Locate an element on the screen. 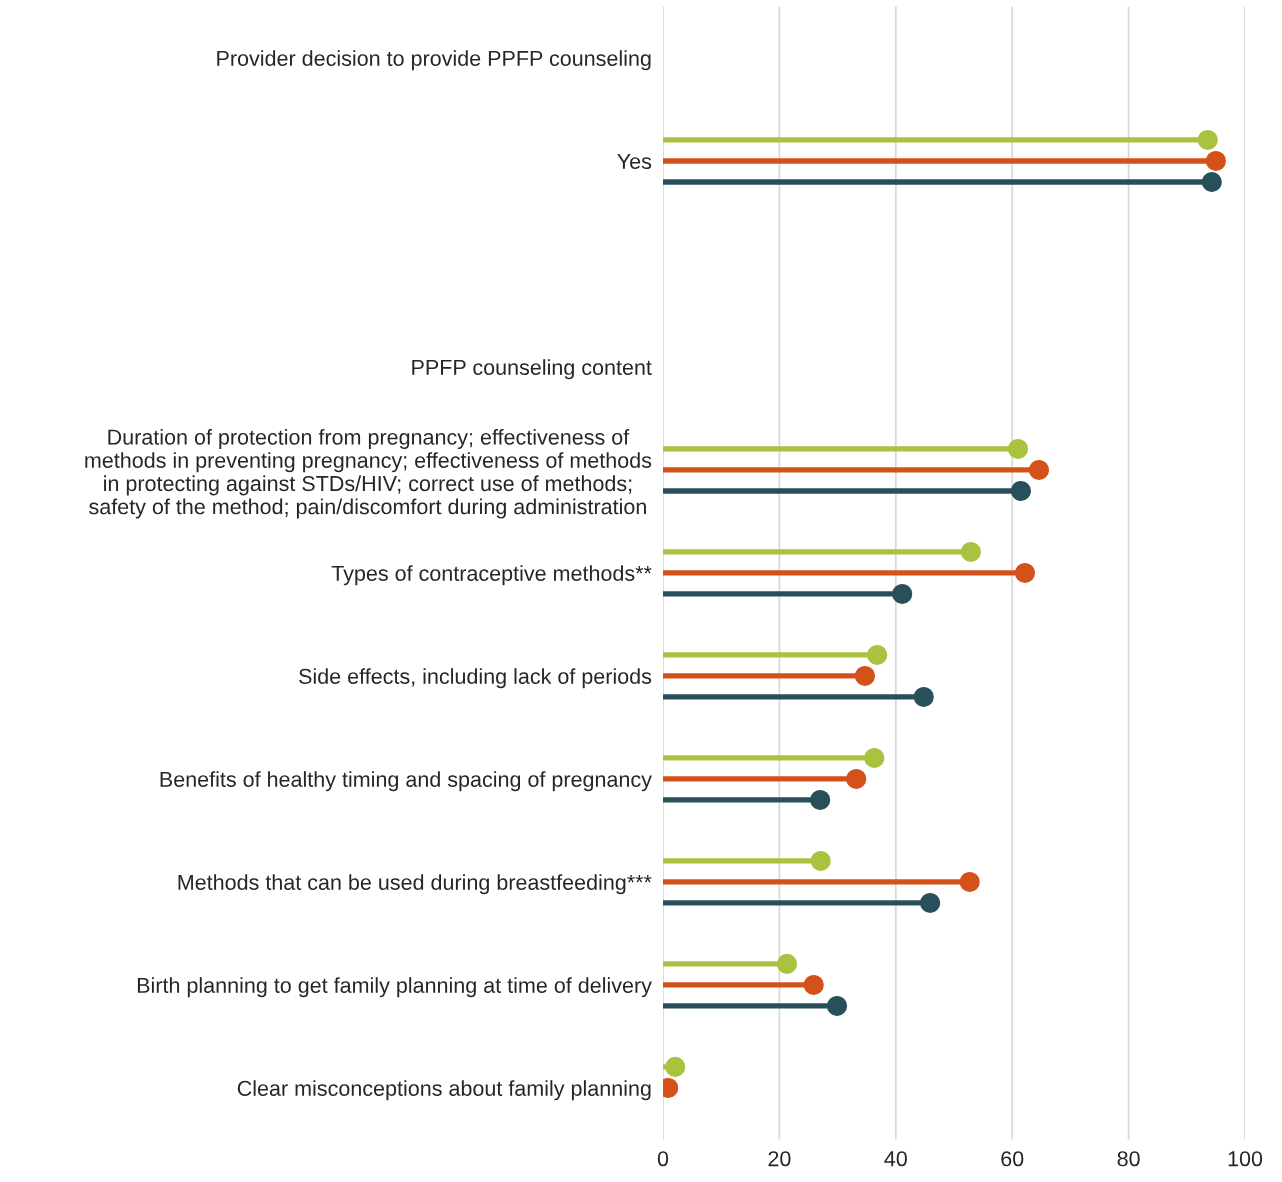 The width and height of the screenshot is (1282, 1182). y-tick-label: Birth planning to get family planning at time of delivery is located at coordinates (394, 987).